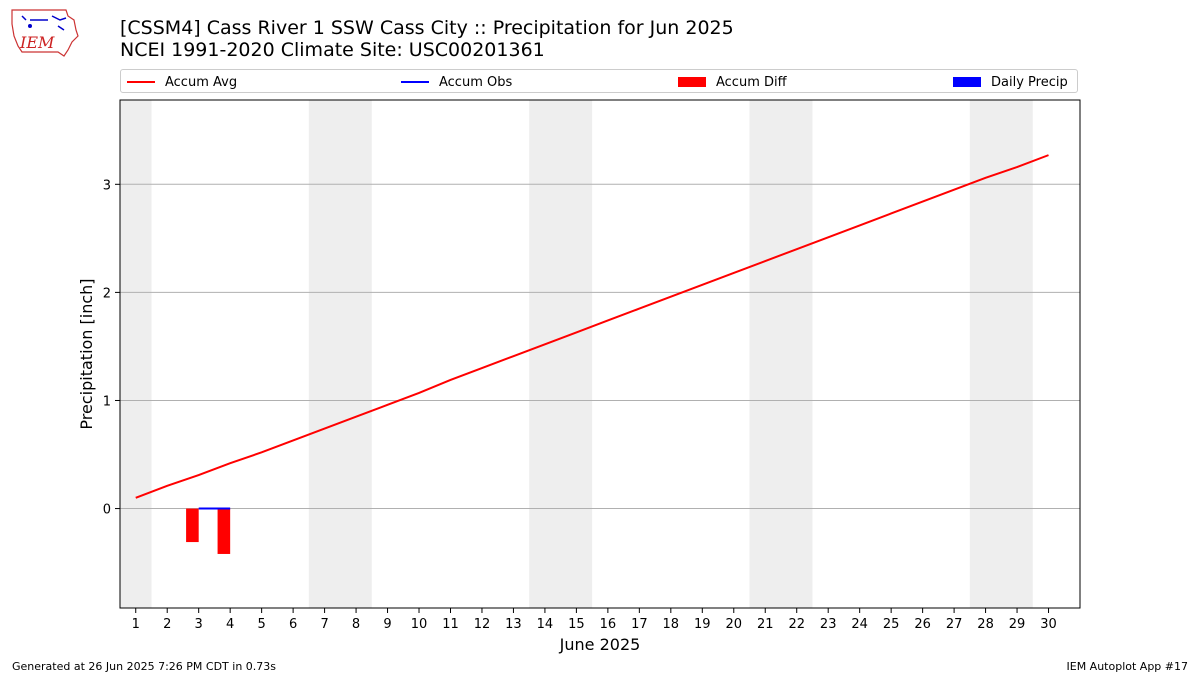 Image resolution: width=1200 pixels, height=675 pixels. Describe the element at coordinates (199, 624) in the screenshot. I see `x-tick-label: 3` at that location.